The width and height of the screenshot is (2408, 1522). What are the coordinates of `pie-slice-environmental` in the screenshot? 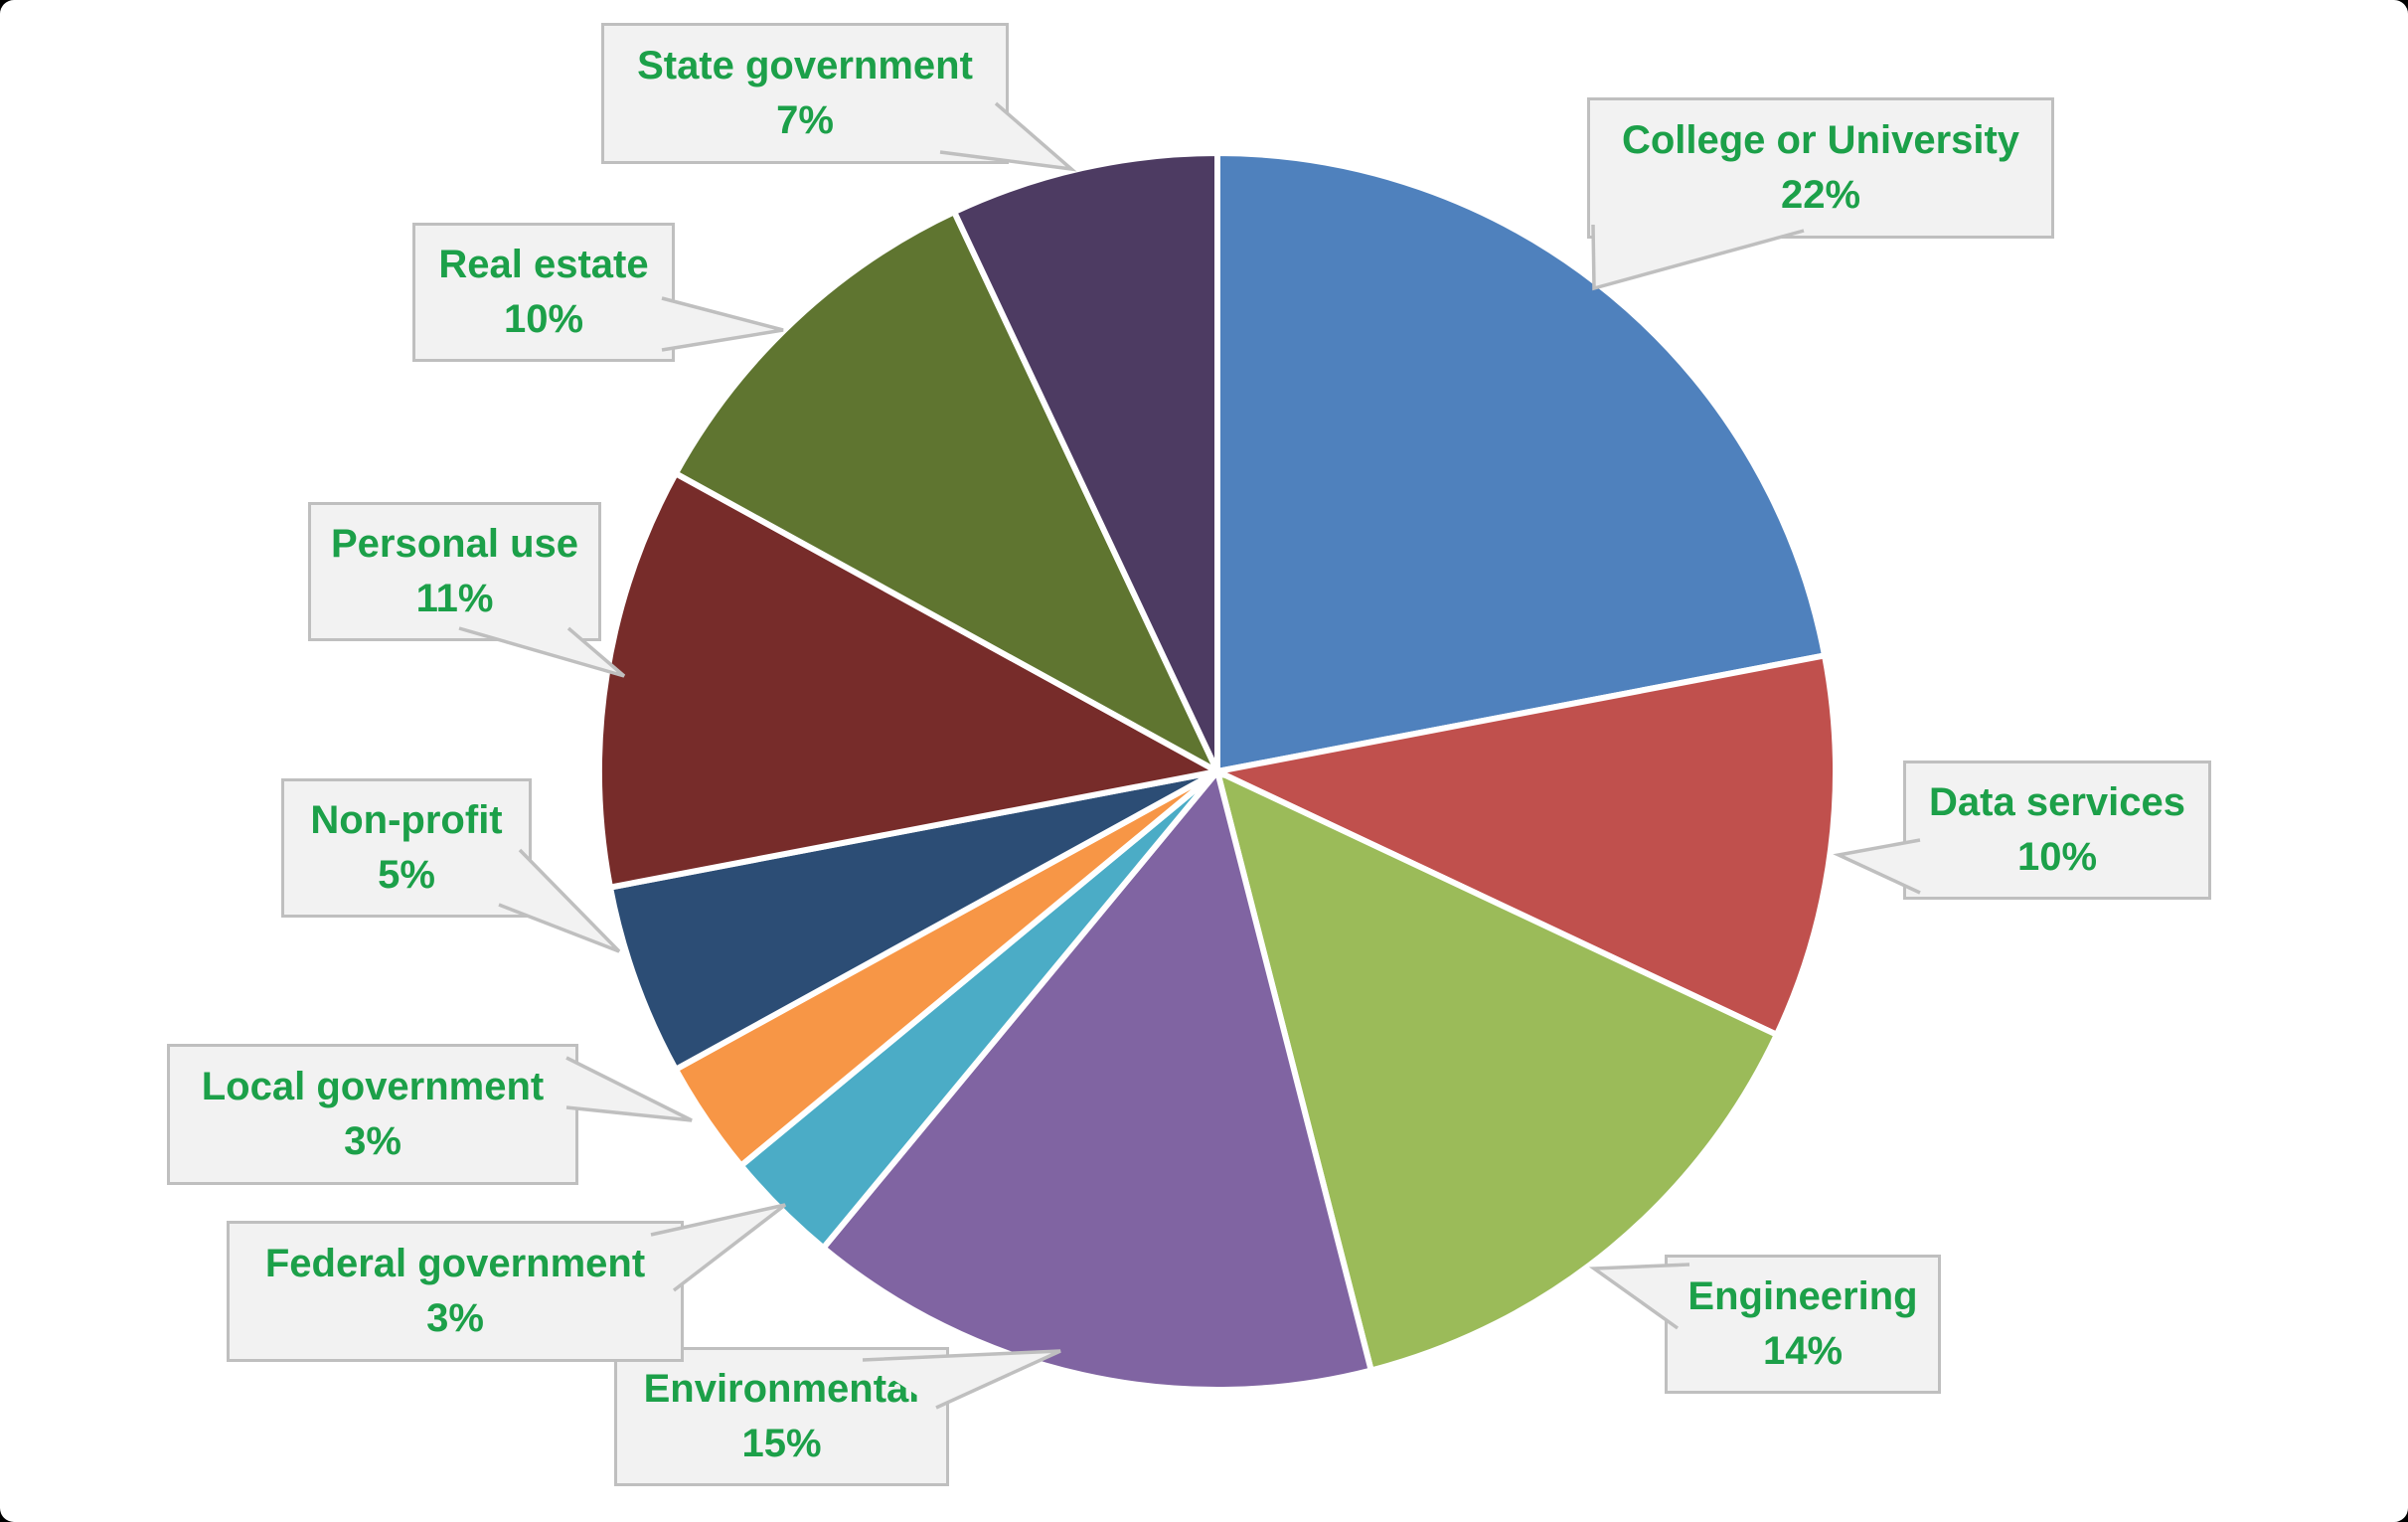 It's located at (1097, 1079).